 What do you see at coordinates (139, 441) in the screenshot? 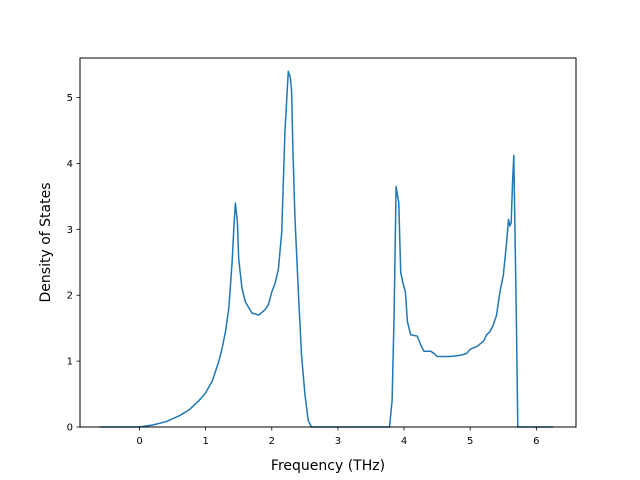
I see `x-tick-label: 0` at bounding box center [139, 441].